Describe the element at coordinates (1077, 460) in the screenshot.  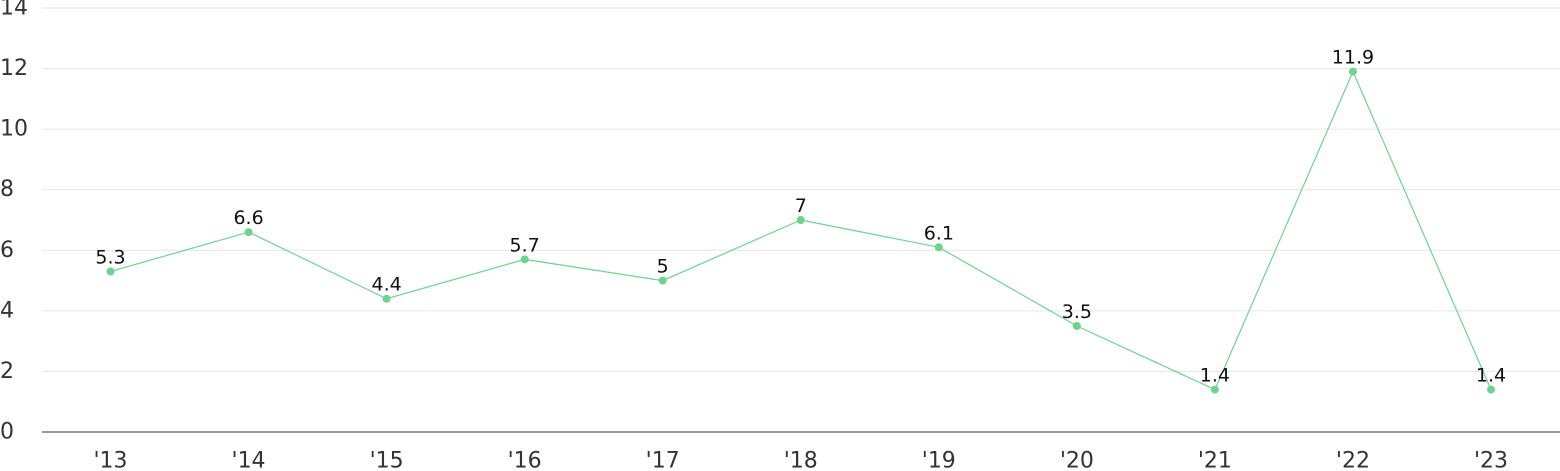
I see `x-tick-label: '20` at that location.